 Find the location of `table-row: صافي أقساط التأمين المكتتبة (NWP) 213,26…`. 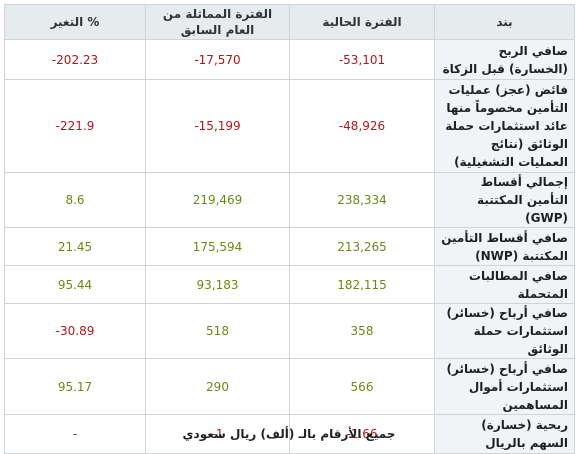

table-row: صافي أقساط التأمين المكتتبة (NWP) 213,26… is located at coordinates (289, 246).